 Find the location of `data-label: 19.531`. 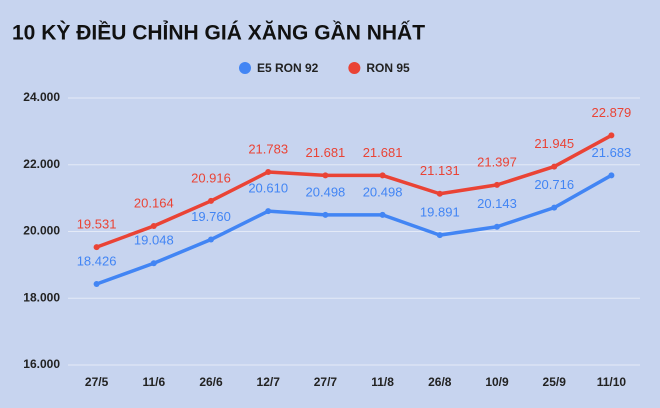

data-label: 19.531 is located at coordinates (97, 224).